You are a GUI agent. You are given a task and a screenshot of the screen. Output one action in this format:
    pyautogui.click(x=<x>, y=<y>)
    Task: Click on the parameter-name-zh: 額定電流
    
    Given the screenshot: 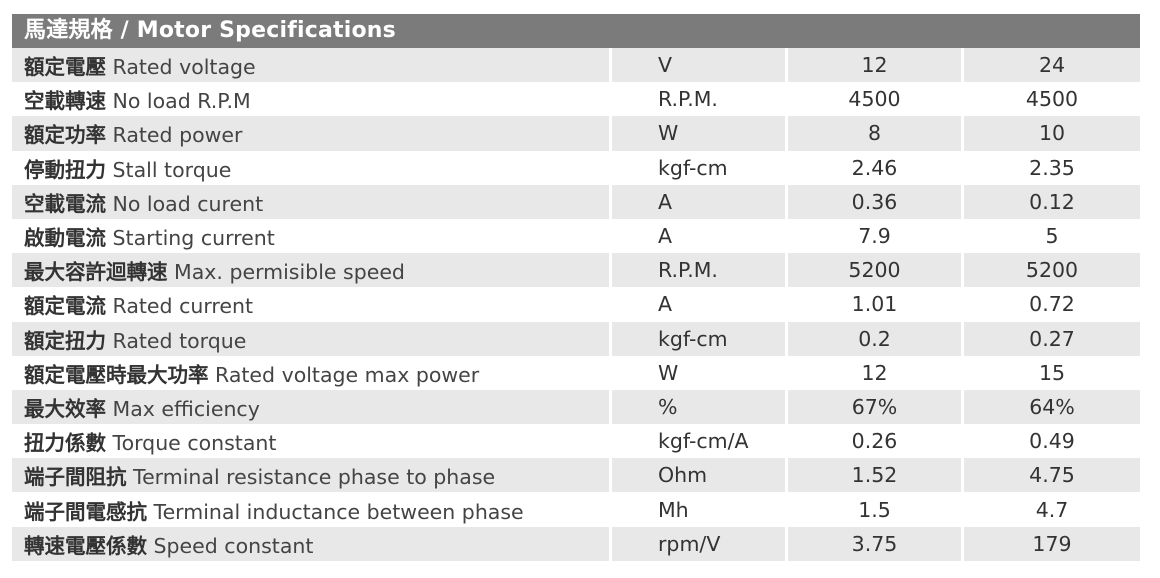 What is the action you would take?
    pyautogui.click(x=65, y=306)
    